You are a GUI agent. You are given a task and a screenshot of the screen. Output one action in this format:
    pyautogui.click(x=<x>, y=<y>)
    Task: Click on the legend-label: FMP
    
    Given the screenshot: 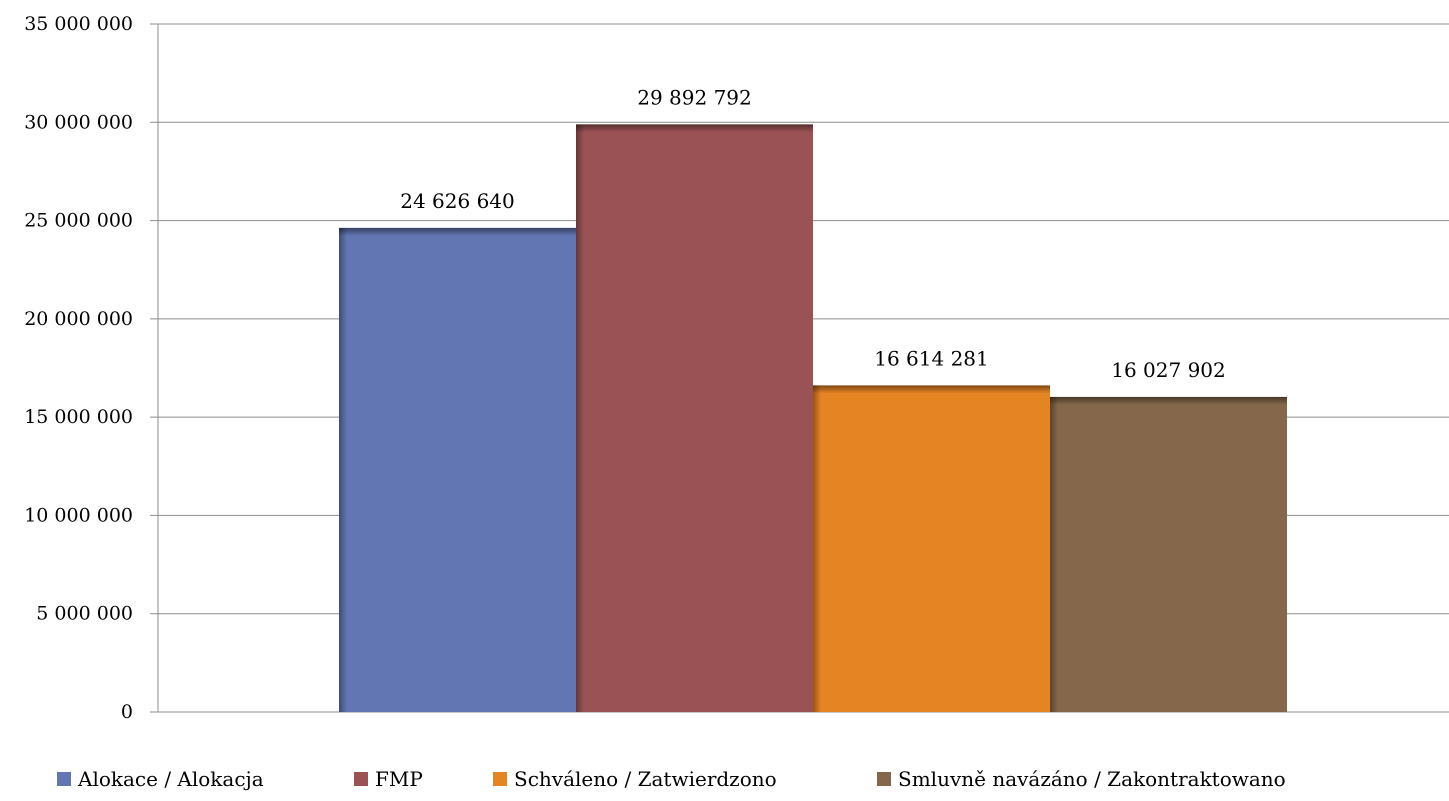 What is the action you would take?
    pyautogui.click(x=399, y=779)
    